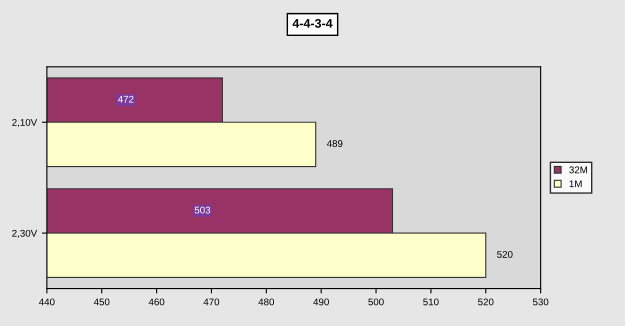 The image size is (625, 326). What do you see at coordinates (540, 302) in the screenshot?
I see `x-tick-label: 530` at bounding box center [540, 302].